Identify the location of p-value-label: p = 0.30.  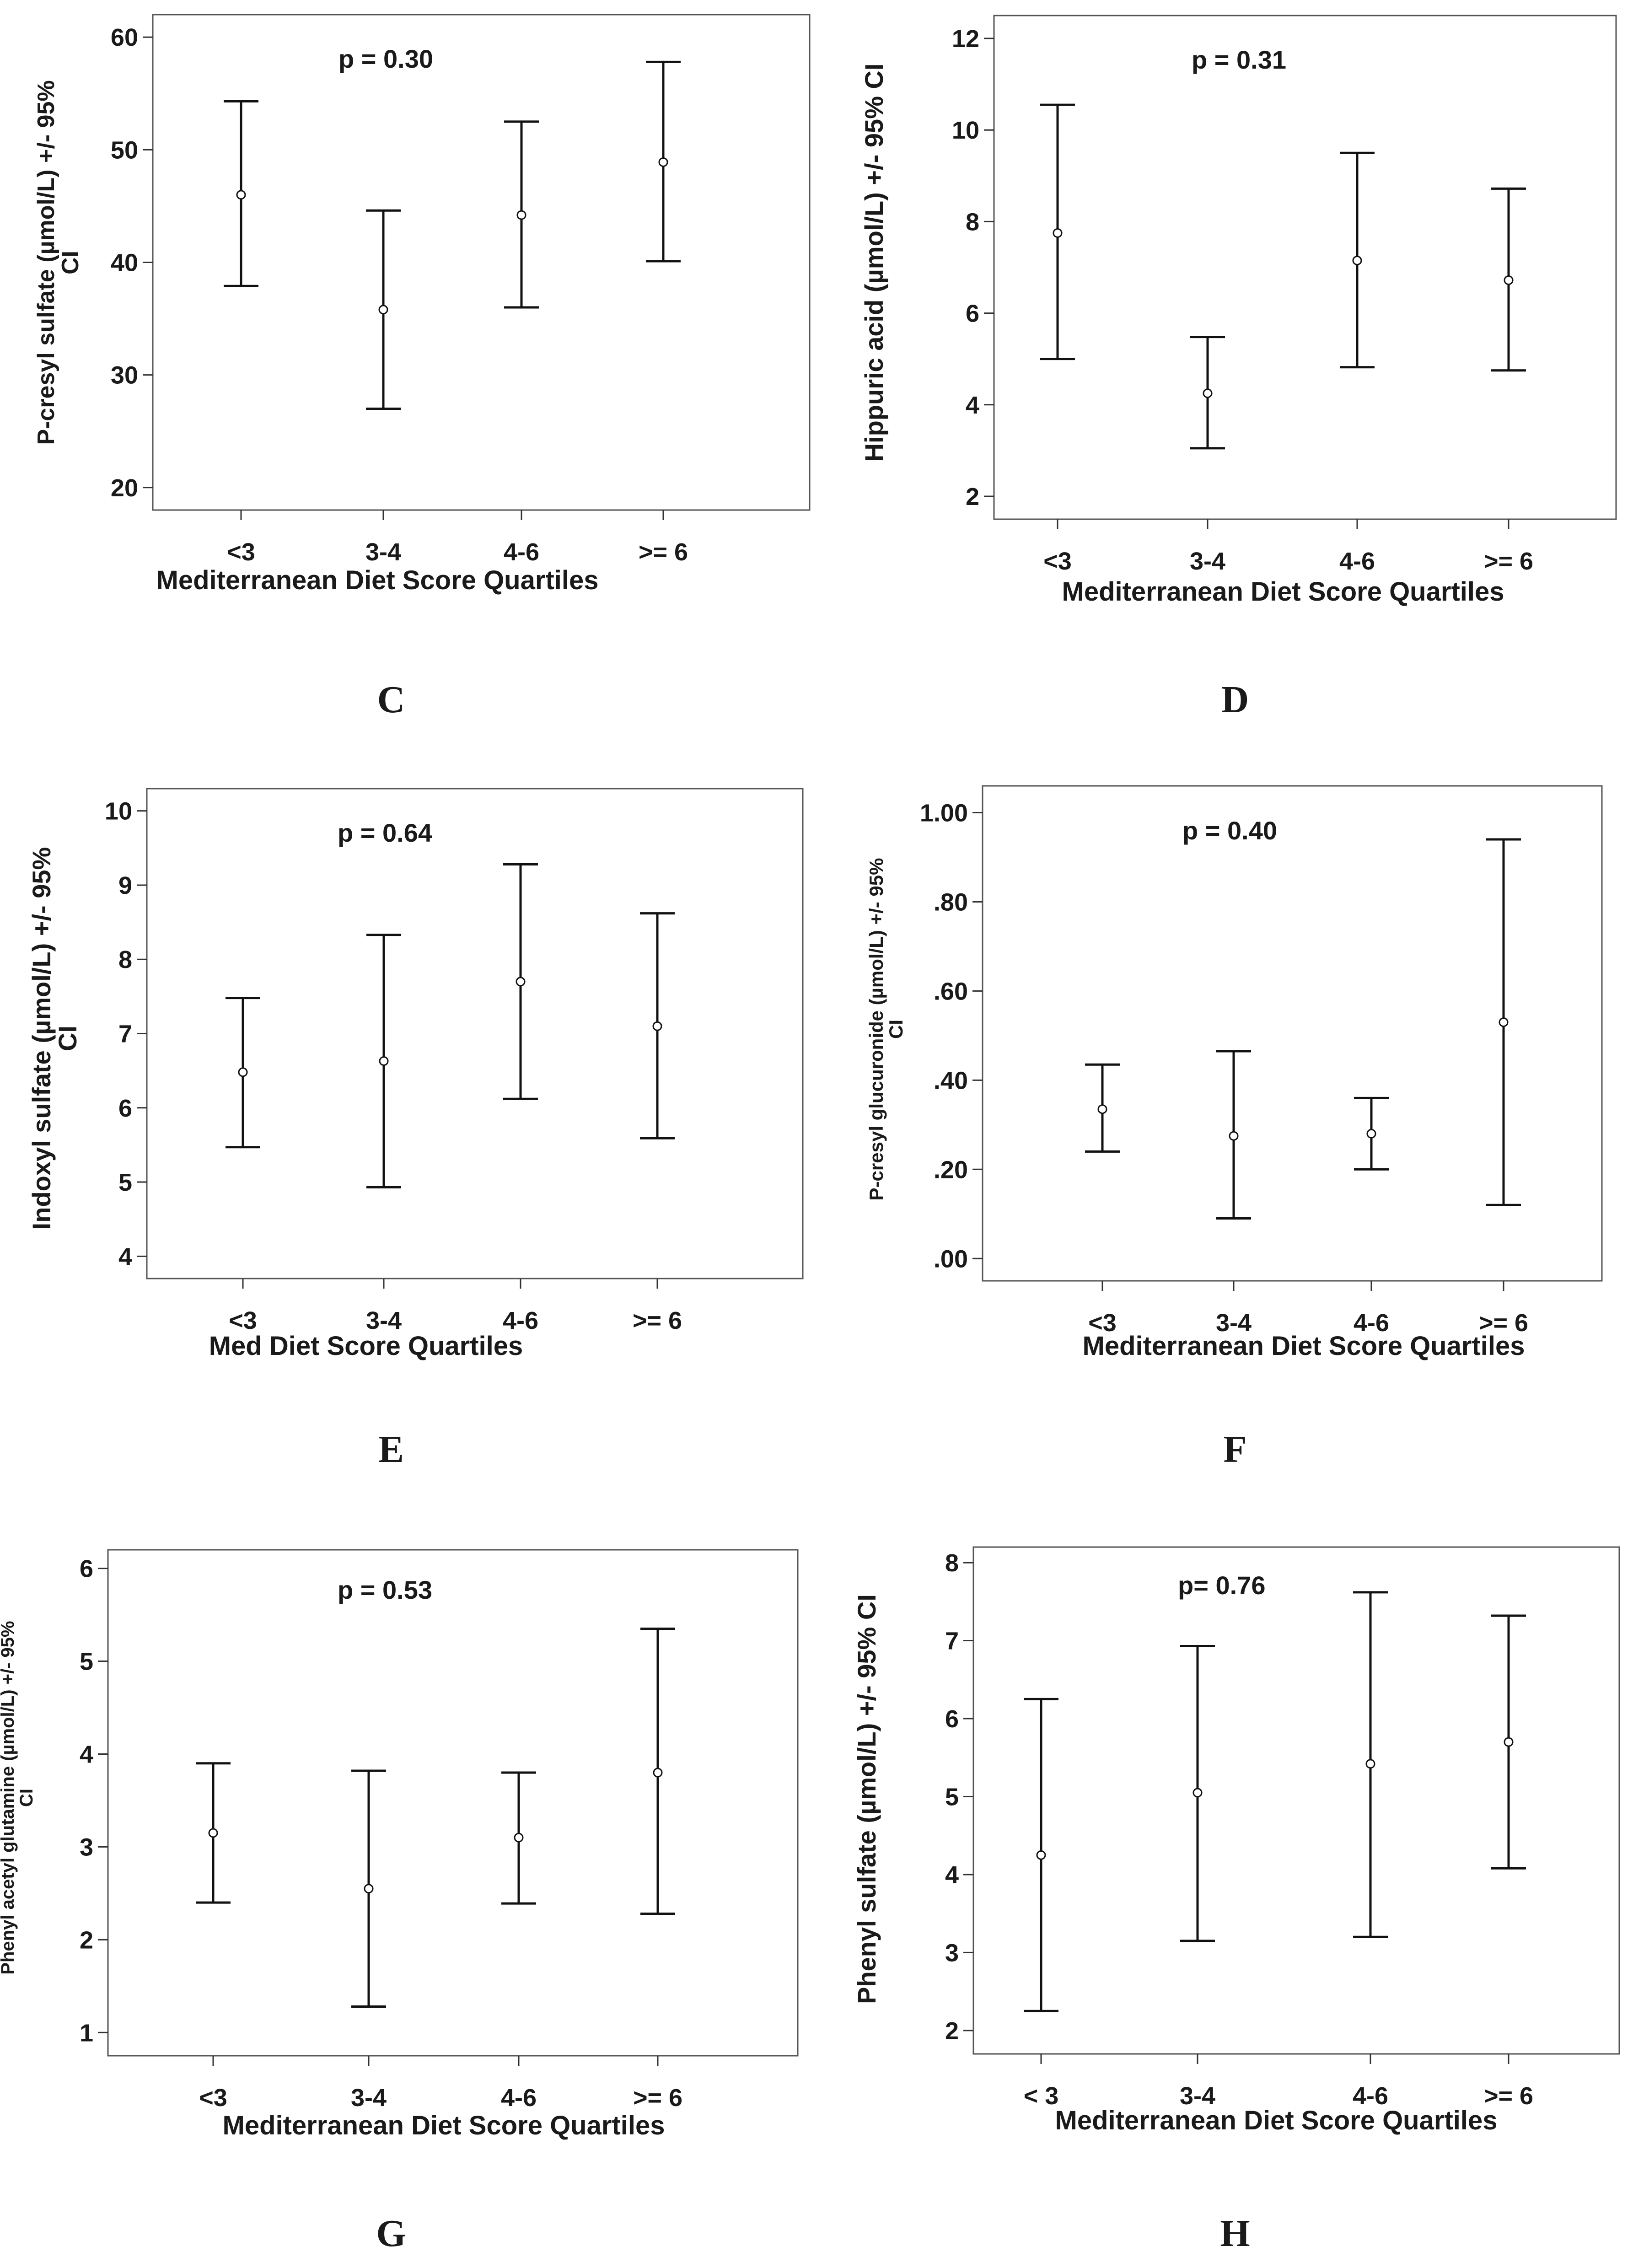
(385, 59).